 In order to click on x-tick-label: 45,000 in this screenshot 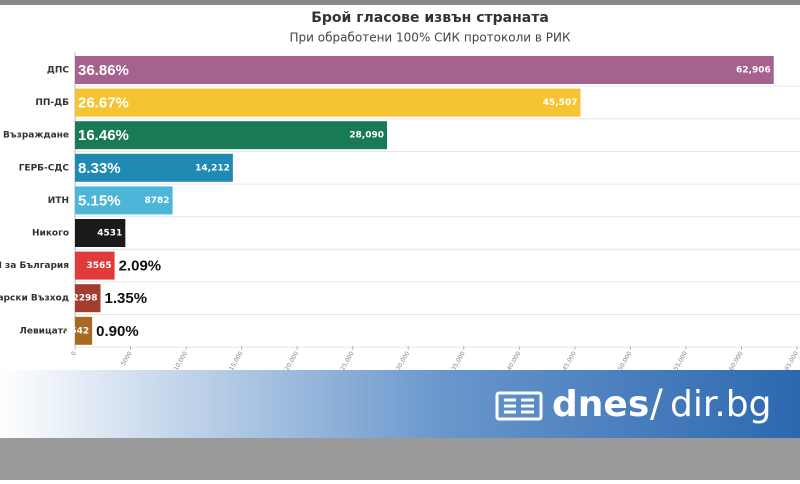, I will do `click(569, 361)`.